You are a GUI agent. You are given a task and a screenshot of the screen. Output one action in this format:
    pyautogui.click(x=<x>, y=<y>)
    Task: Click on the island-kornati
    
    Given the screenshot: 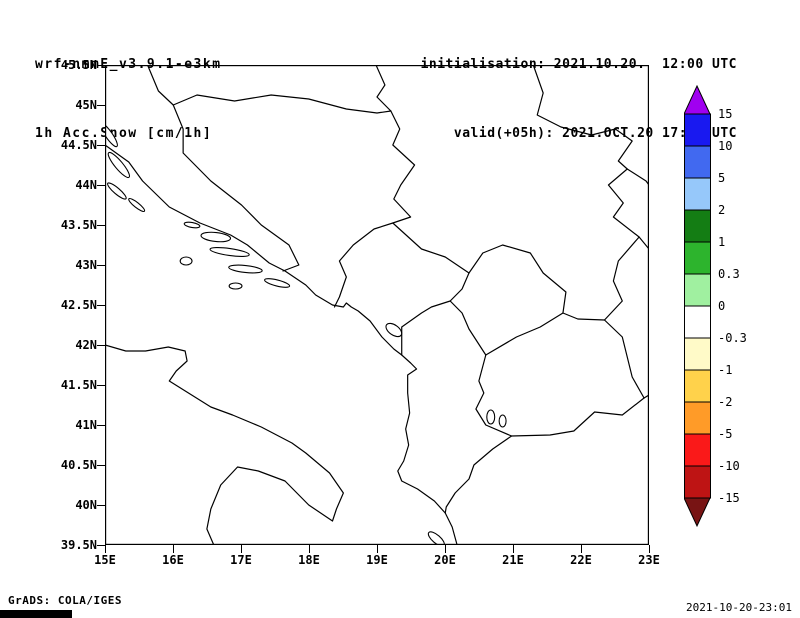 What is the action you would take?
    pyautogui.click(x=137, y=205)
    